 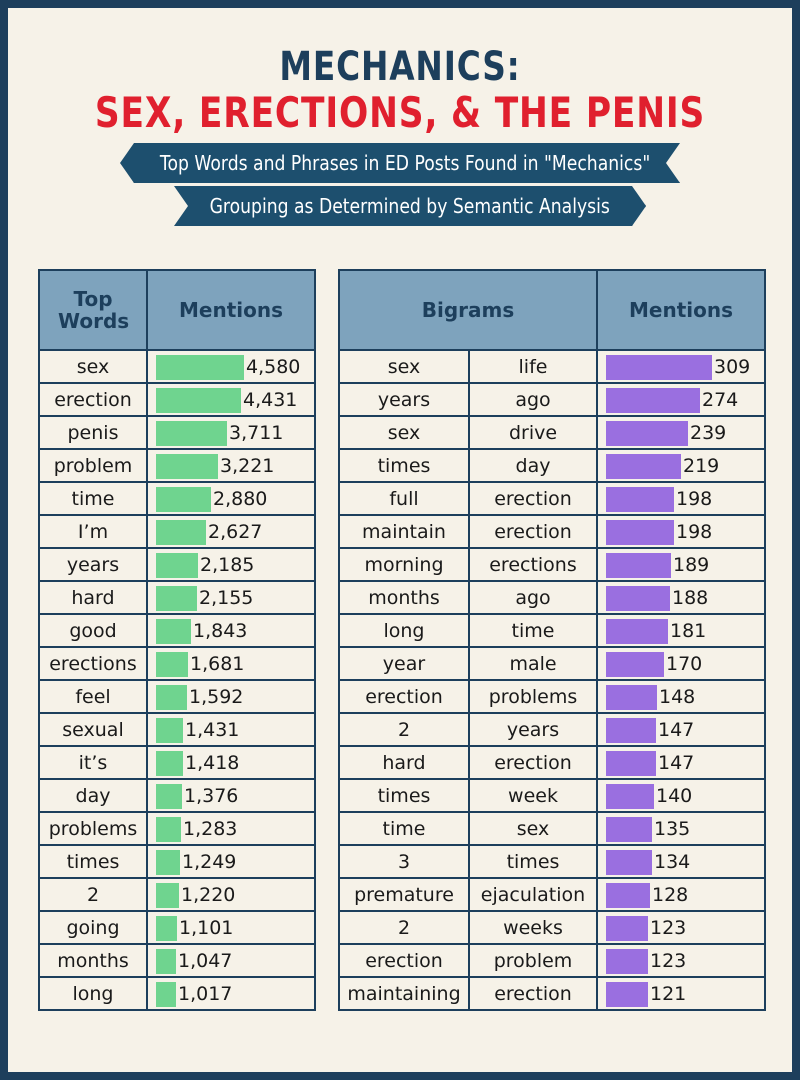 I want to click on table-row: it’s 1,418, so click(x=177, y=762).